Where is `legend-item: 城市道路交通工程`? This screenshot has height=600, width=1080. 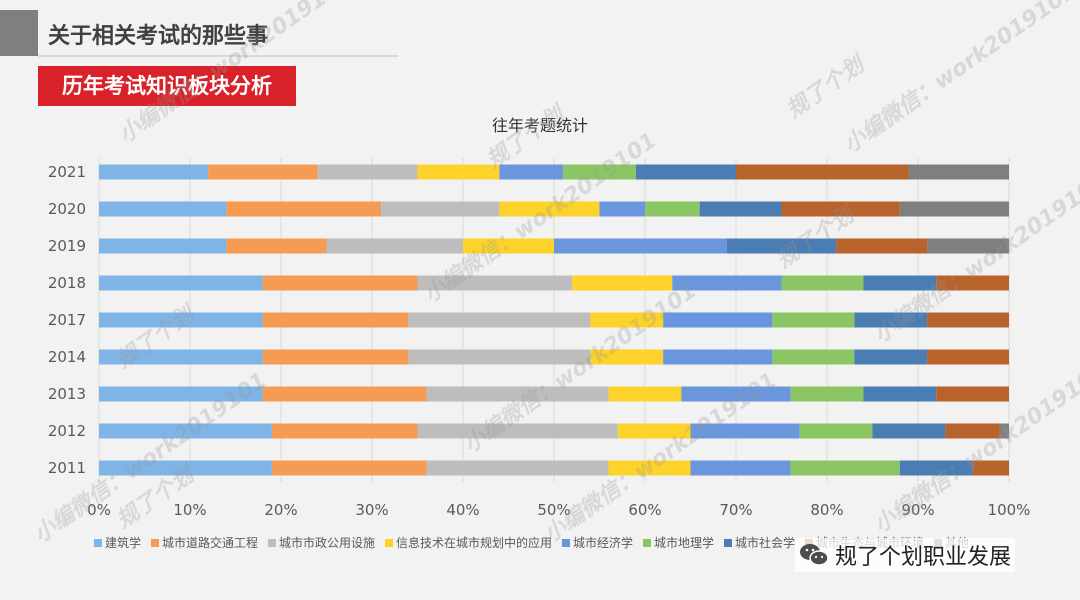
legend-item: 城市道路交通工程 is located at coordinates (204, 542).